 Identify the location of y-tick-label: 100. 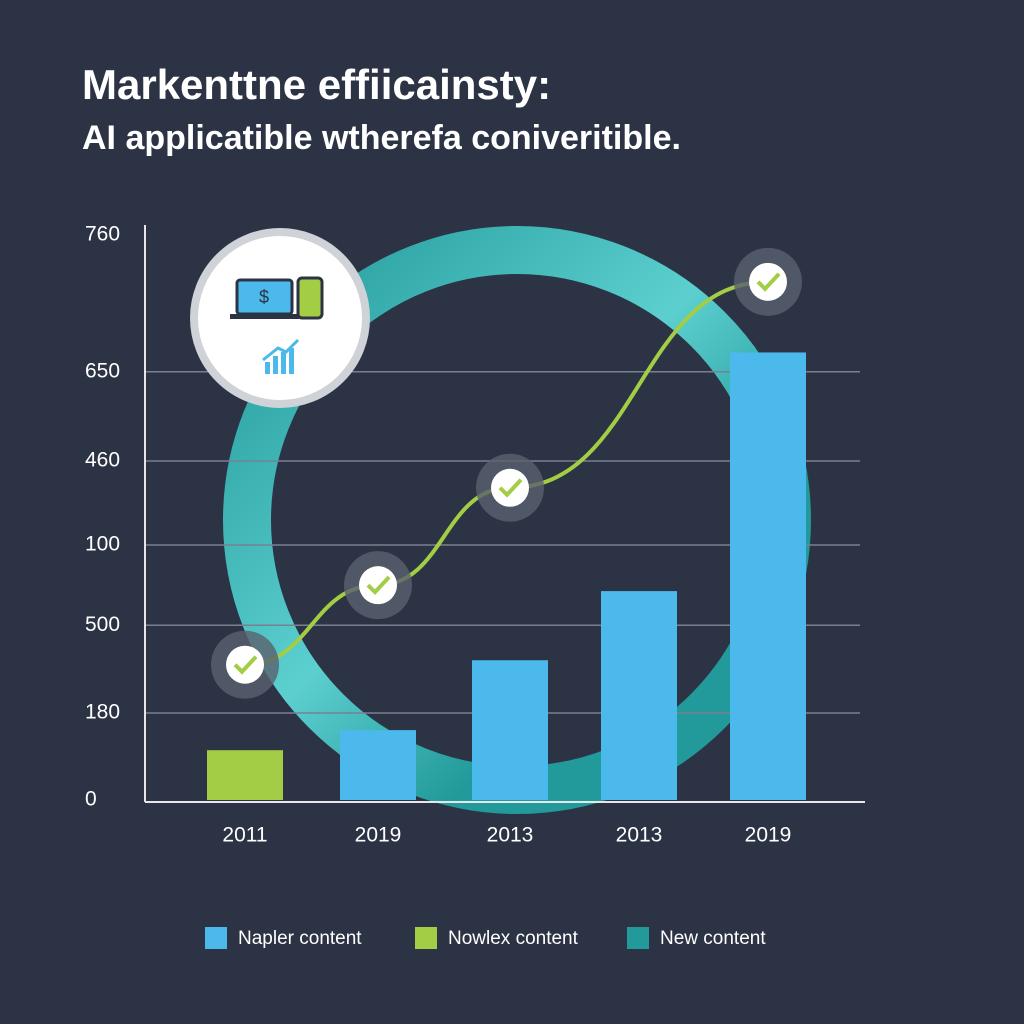
(102, 544).